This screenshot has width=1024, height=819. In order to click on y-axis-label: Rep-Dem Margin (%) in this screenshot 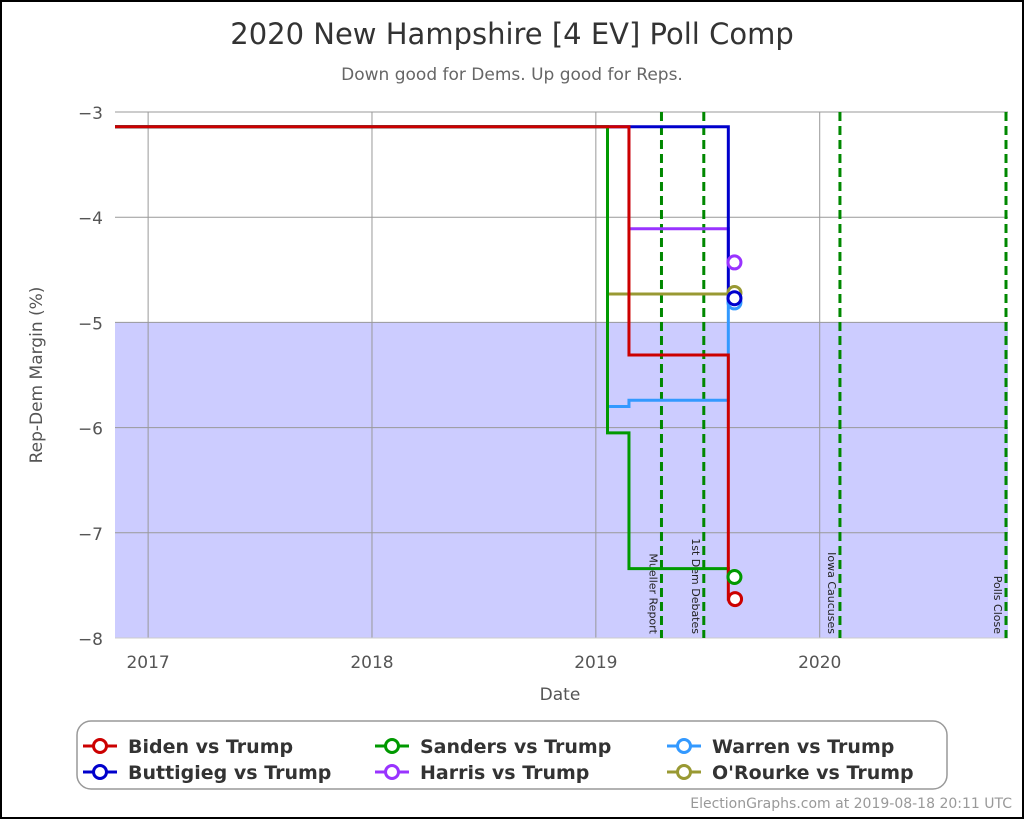, I will do `click(37, 375)`.